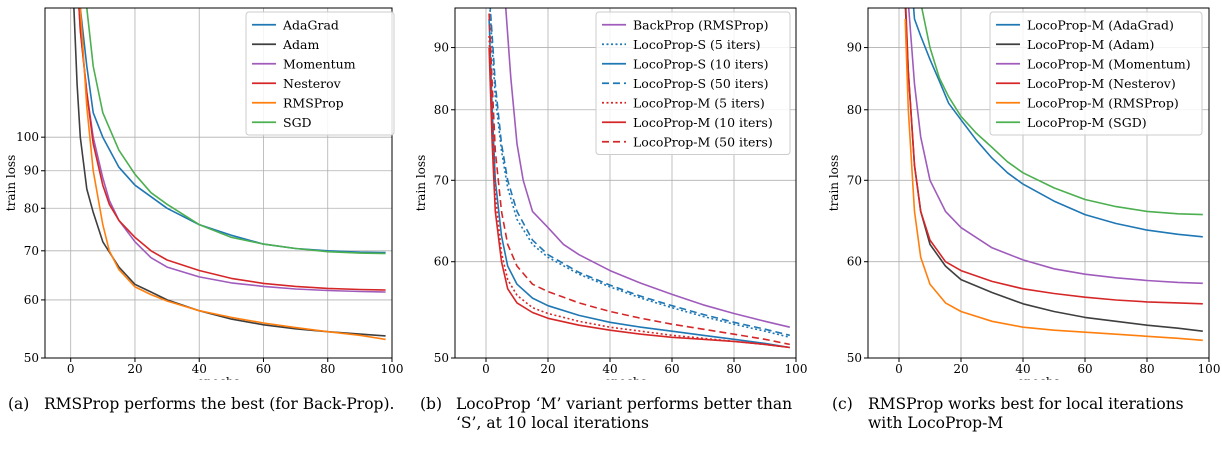 The height and width of the screenshot is (451, 1222). I want to click on caption-c-letter: (c), so click(842, 404).